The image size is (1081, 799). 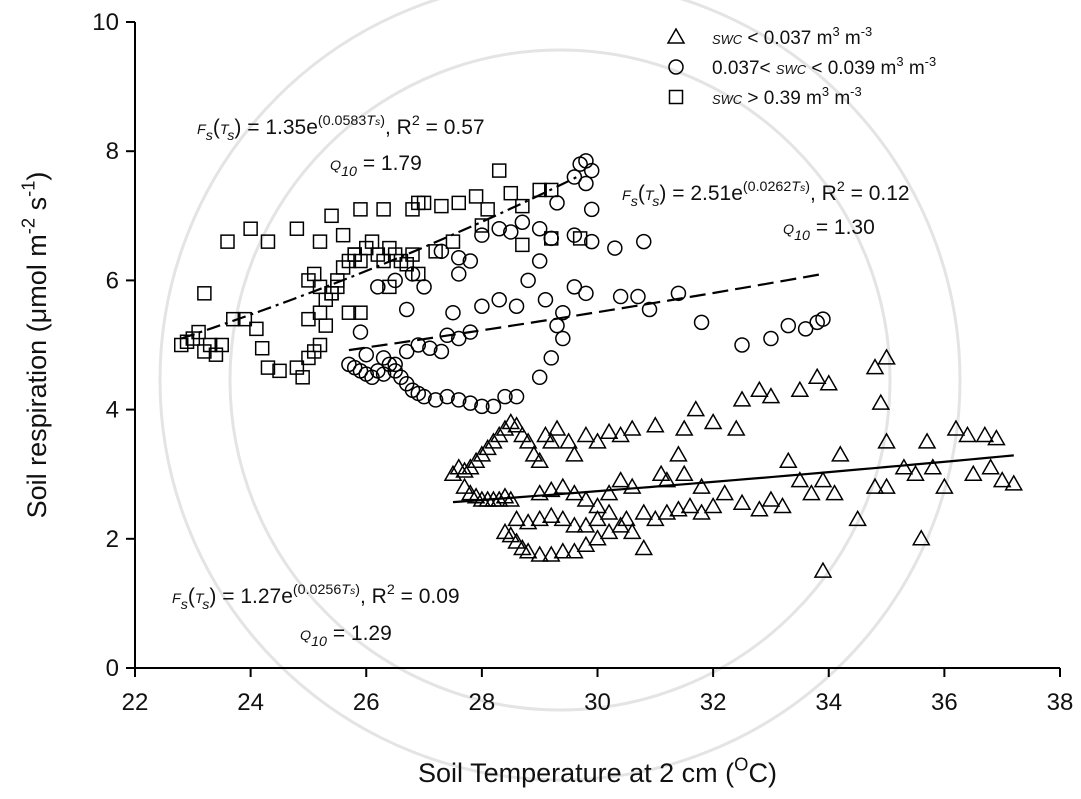 I want to click on text-run: ), so click(x=382, y=121).